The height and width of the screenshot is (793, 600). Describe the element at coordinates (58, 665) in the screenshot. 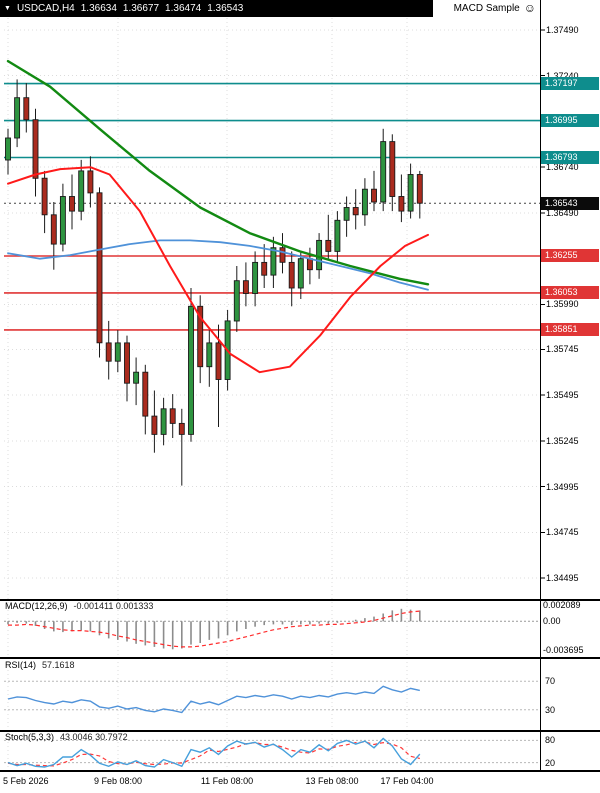

I see `rsi-values: 57.1618` at that location.